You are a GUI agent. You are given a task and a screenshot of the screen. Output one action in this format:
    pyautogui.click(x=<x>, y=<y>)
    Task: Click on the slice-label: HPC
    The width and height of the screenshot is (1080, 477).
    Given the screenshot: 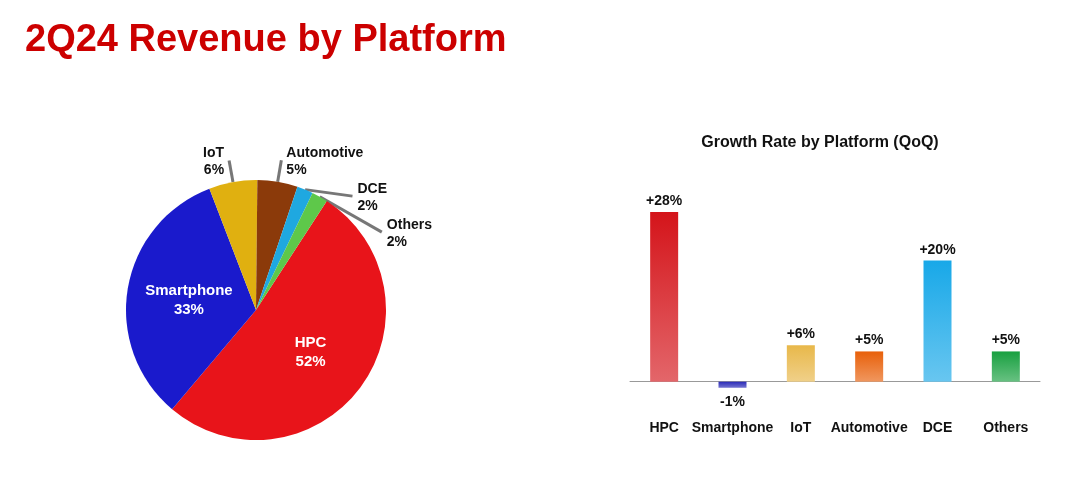 What is the action you would take?
    pyautogui.click(x=310, y=341)
    